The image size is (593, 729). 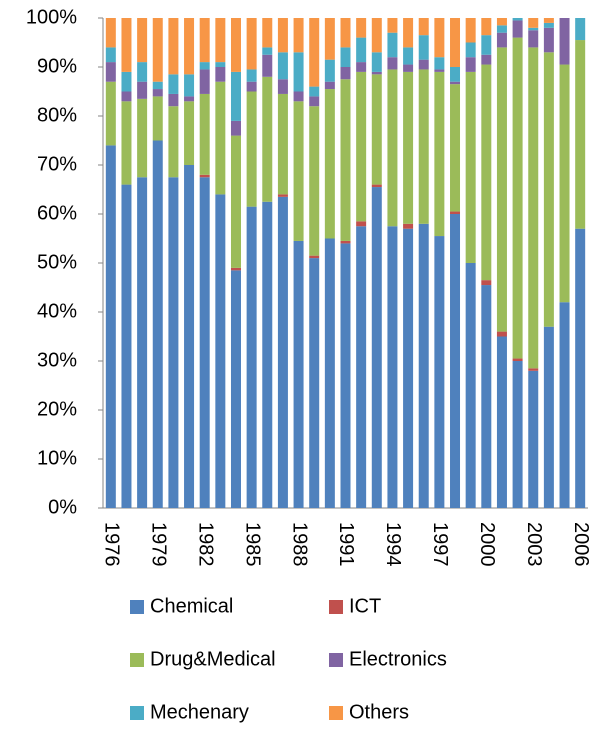 I want to click on legend-label: Drug&Medical, so click(x=213, y=659).